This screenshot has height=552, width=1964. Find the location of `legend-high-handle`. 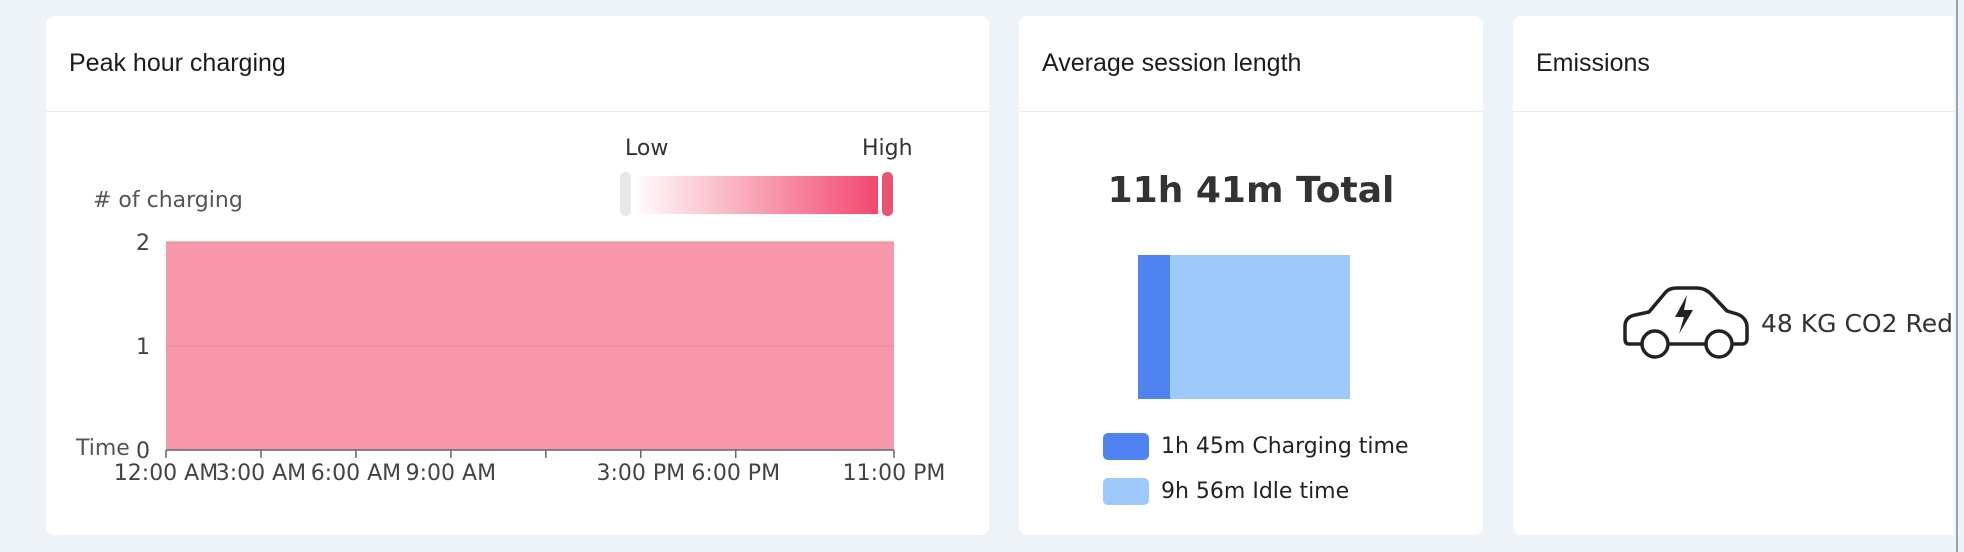

legend-high-handle is located at coordinates (887, 194).